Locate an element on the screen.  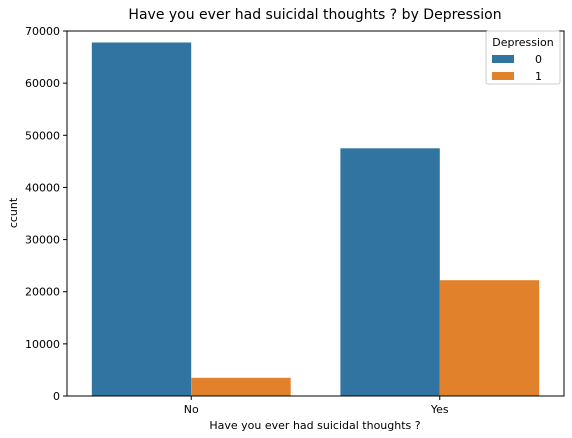
x-tick-label-no: No is located at coordinates (191, 409).